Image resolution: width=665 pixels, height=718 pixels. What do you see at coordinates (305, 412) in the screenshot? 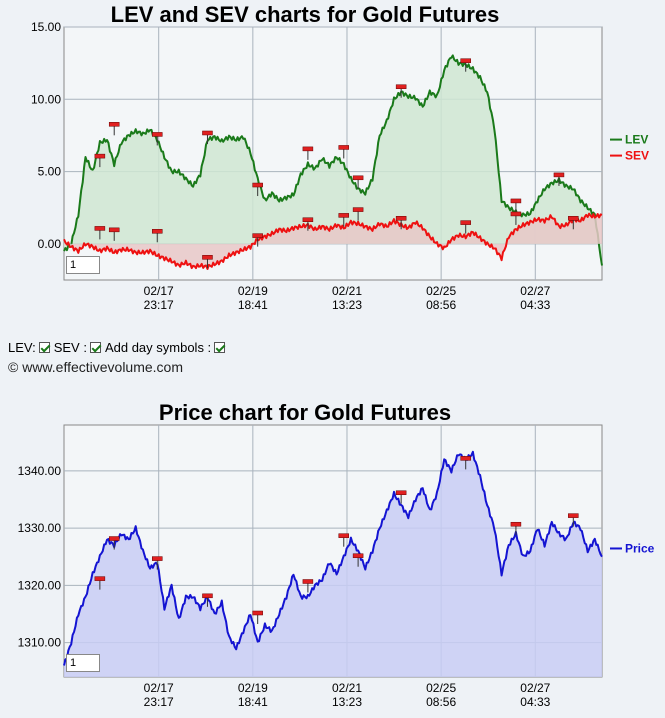
I see `chart-title: Price chart for Gold Futures` at bounding box center [305, 412].